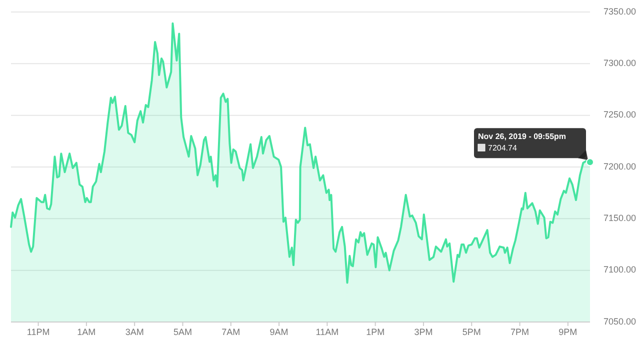 This screenshot has height=340, width=640. Describe the element at coordinates (520, 332) in the screenshot. I see `x-tick-label: 7PM` at that location.